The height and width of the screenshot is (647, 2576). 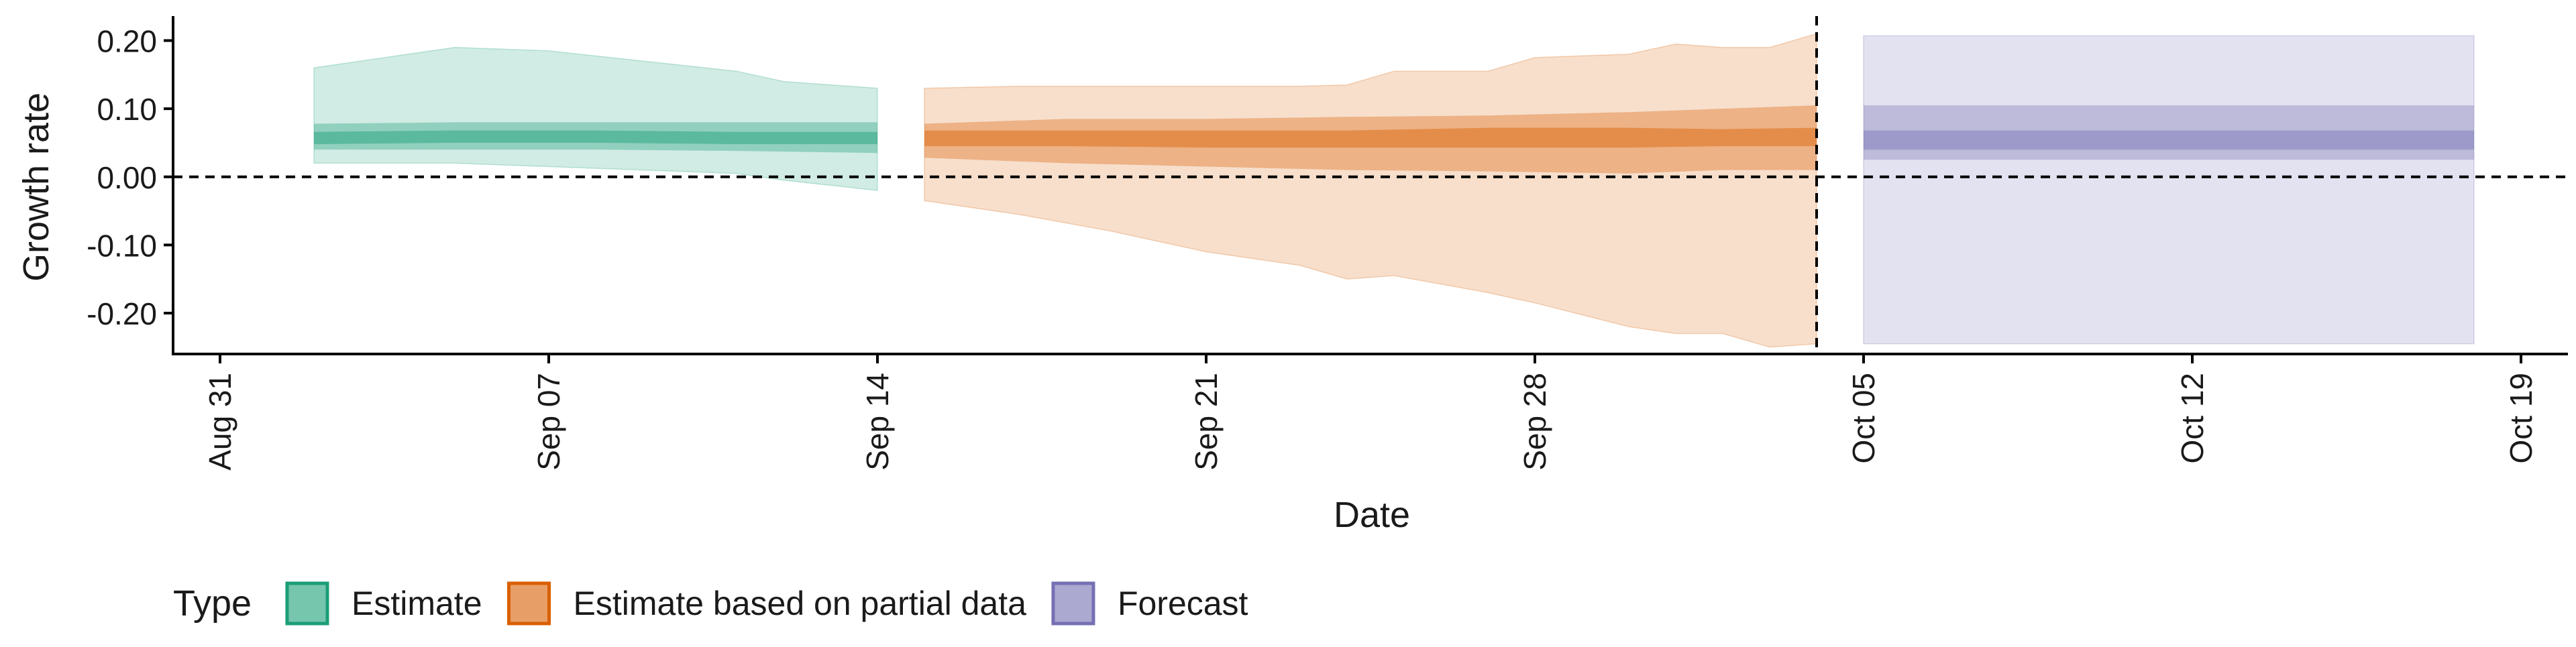 I want to click on series-estimate, so click(x=595, y=119).